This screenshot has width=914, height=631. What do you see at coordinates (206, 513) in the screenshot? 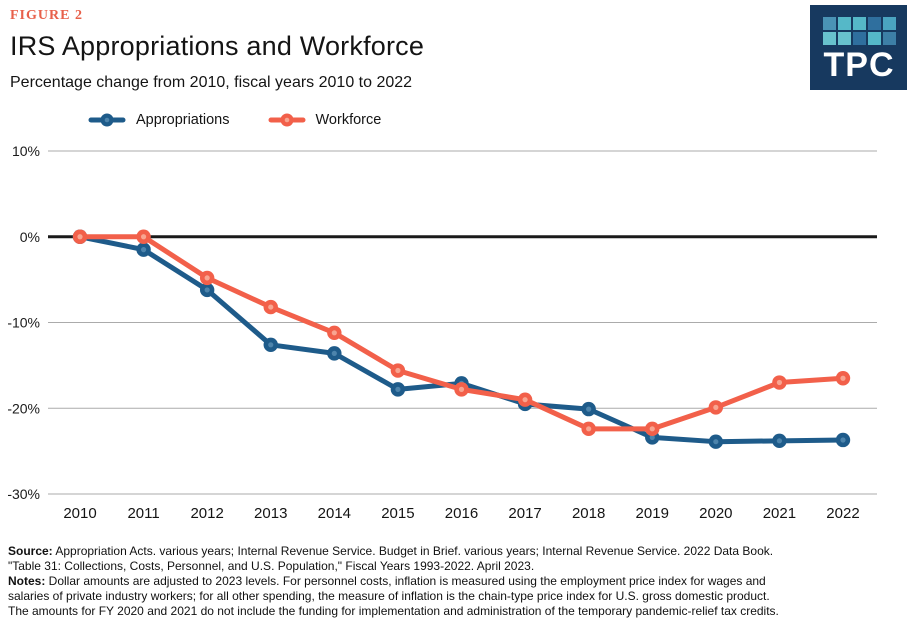
I see `x-tick-label: 2012` at bounding box center [206, 513].